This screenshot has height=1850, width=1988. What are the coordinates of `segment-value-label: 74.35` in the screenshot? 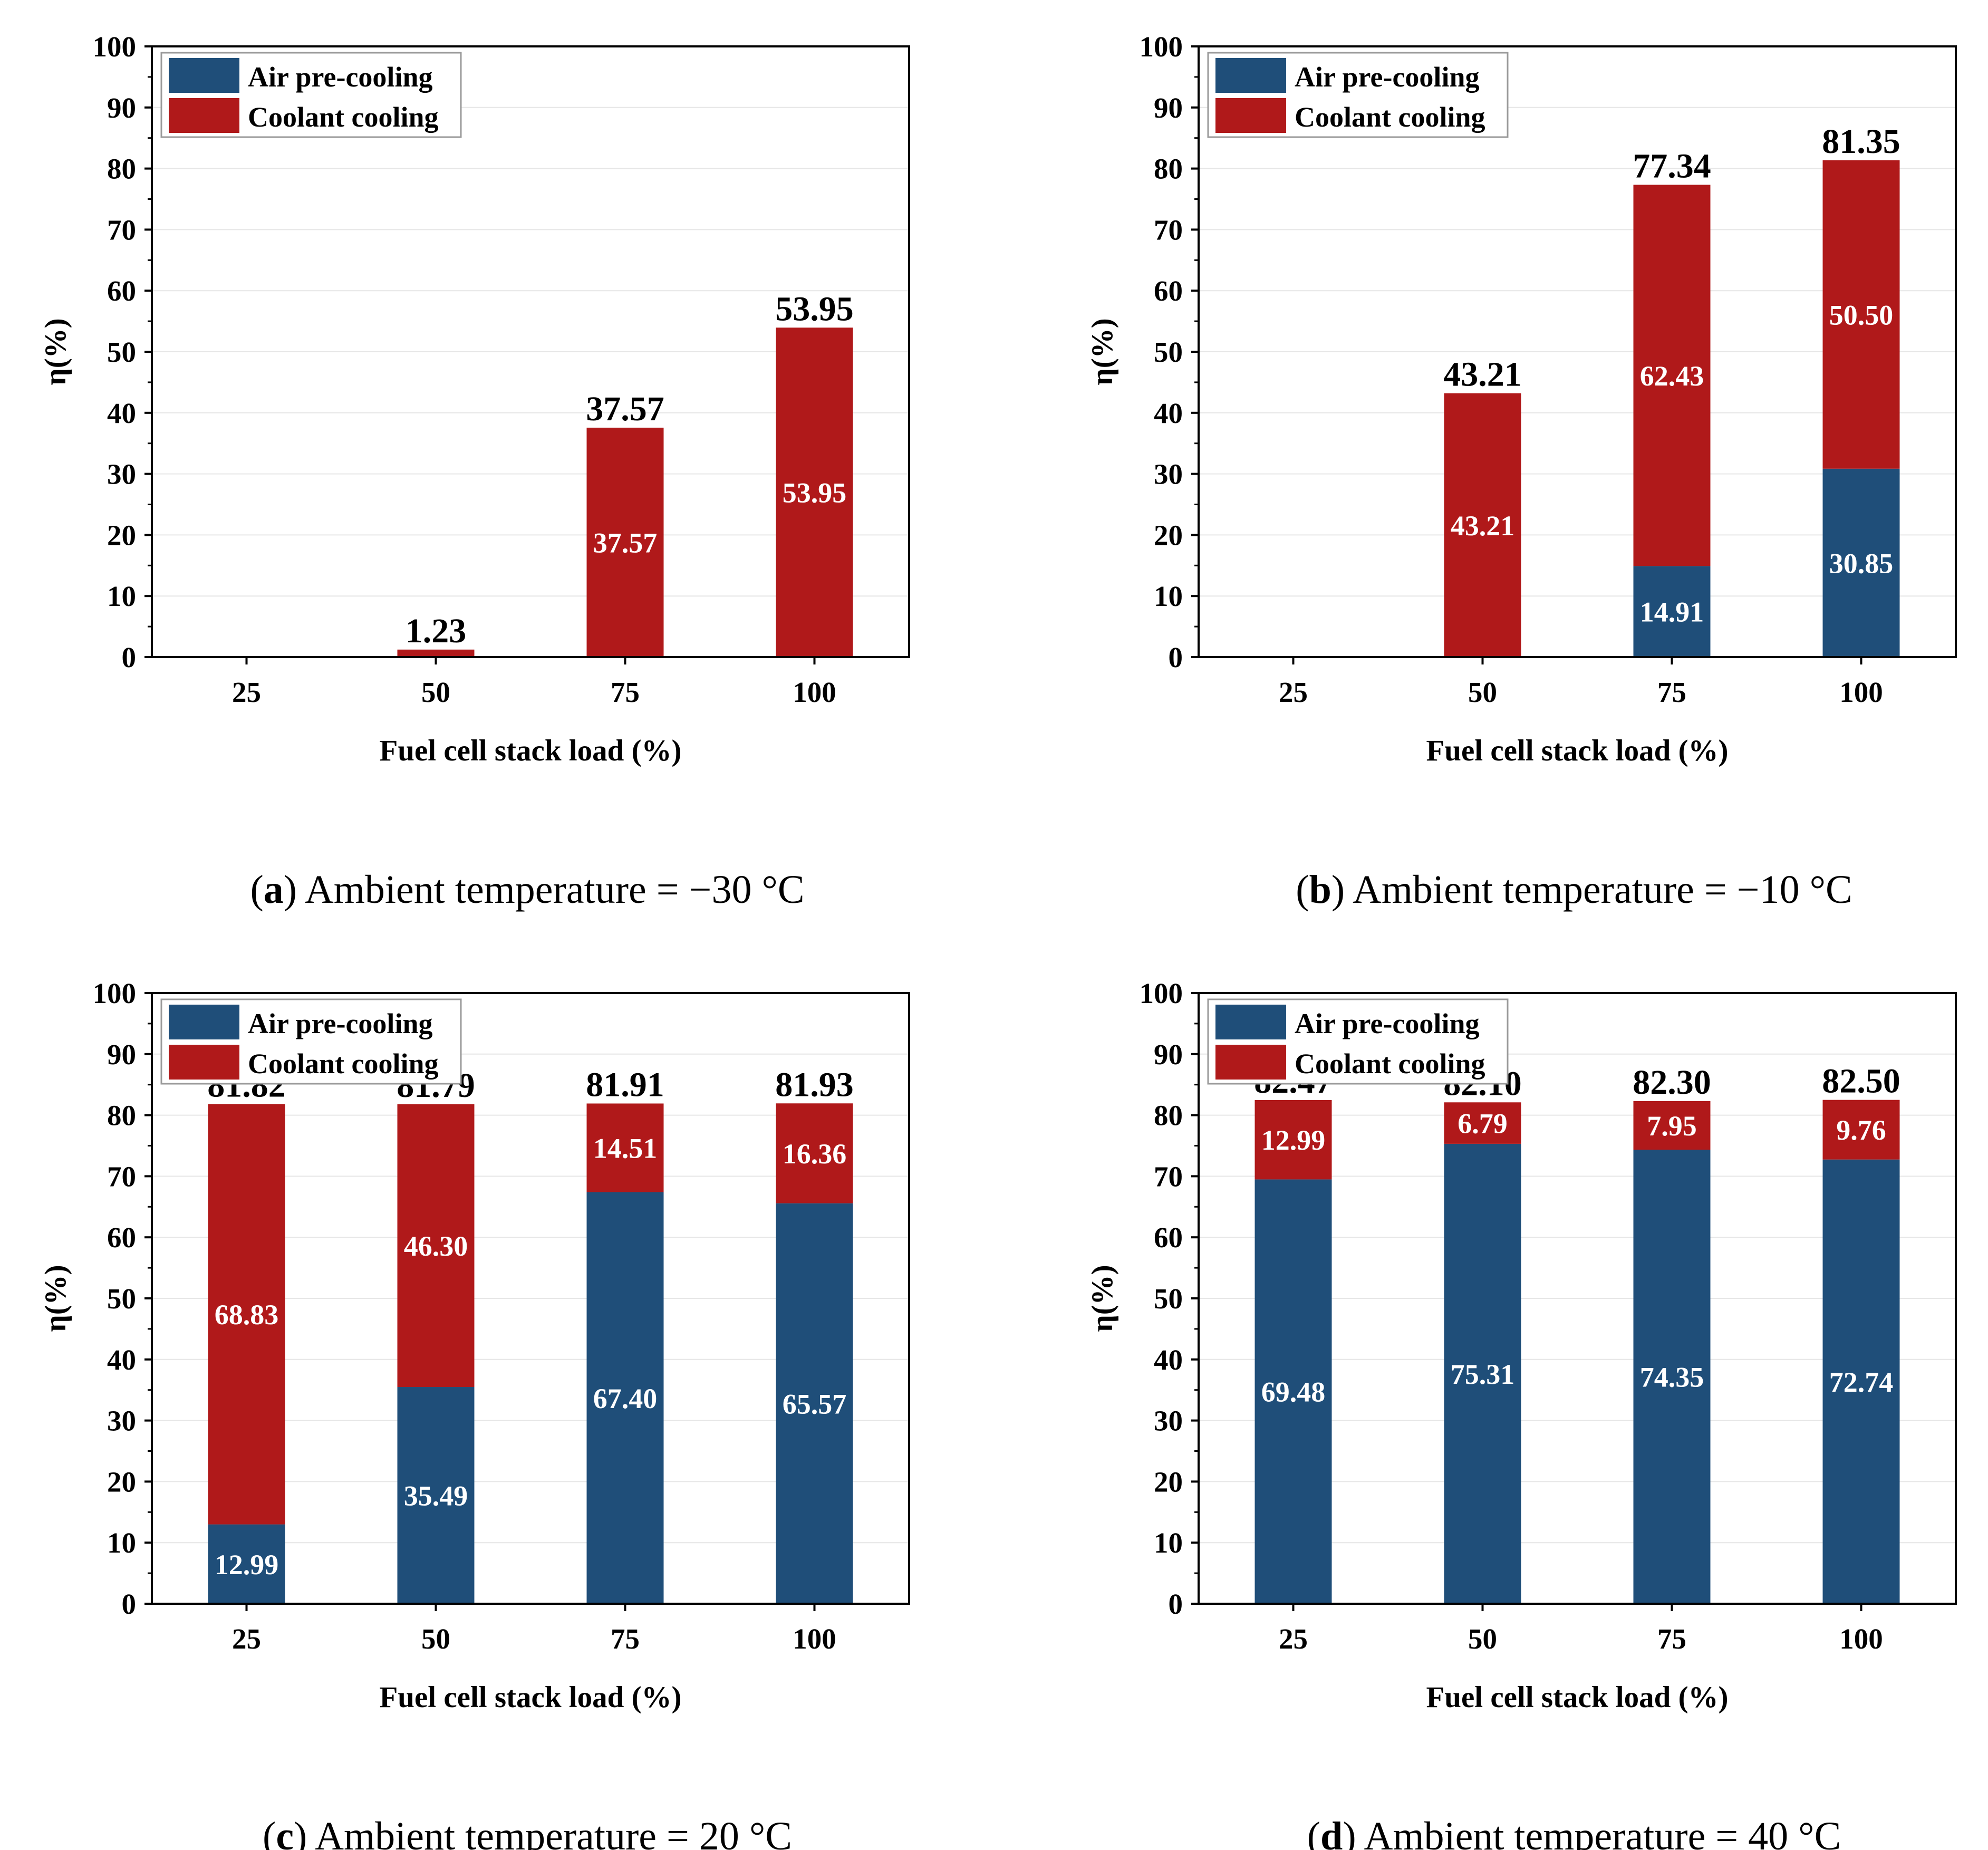 It's located at (1672, 1377).